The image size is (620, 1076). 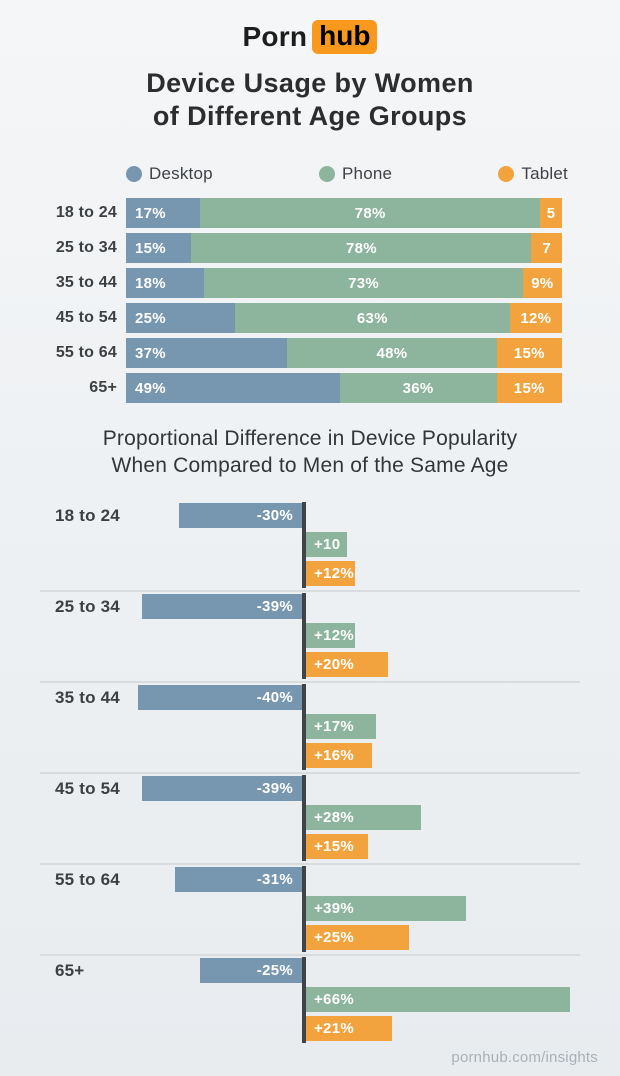 I want to click on segment-value: 12%, so click(x=536, y=318).